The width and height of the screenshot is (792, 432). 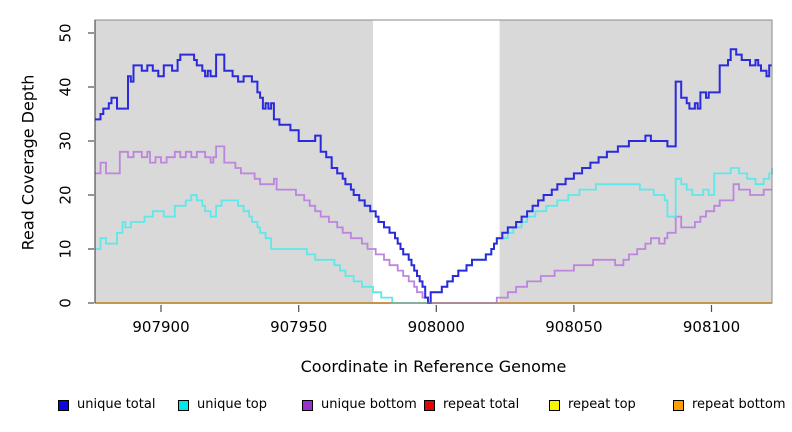 I want to click on legend-label: unique bottom, so click(x=369, y=404).